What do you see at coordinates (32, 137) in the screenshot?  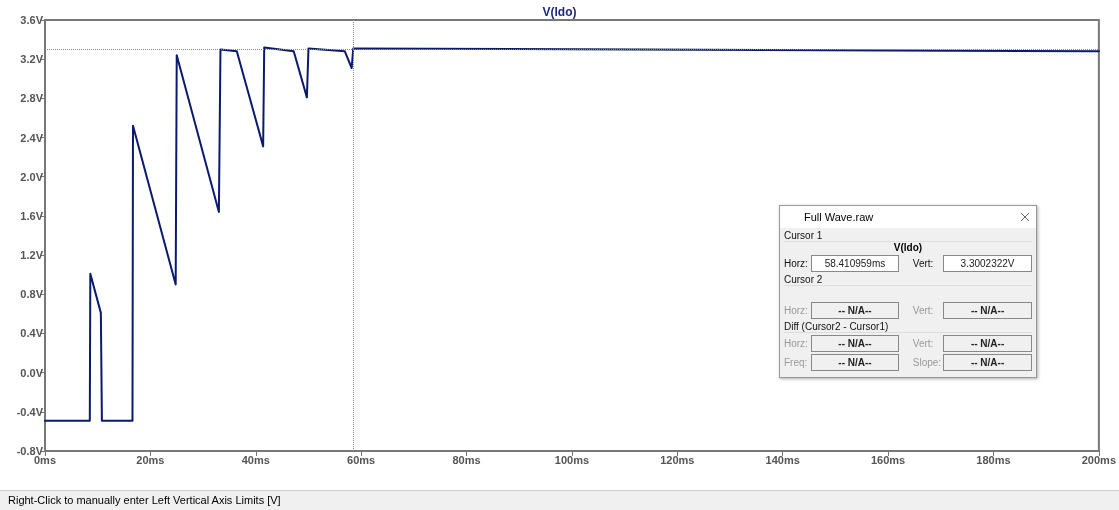 I see `y-tick-label: 2.4V` at bounding box center [32, 137].